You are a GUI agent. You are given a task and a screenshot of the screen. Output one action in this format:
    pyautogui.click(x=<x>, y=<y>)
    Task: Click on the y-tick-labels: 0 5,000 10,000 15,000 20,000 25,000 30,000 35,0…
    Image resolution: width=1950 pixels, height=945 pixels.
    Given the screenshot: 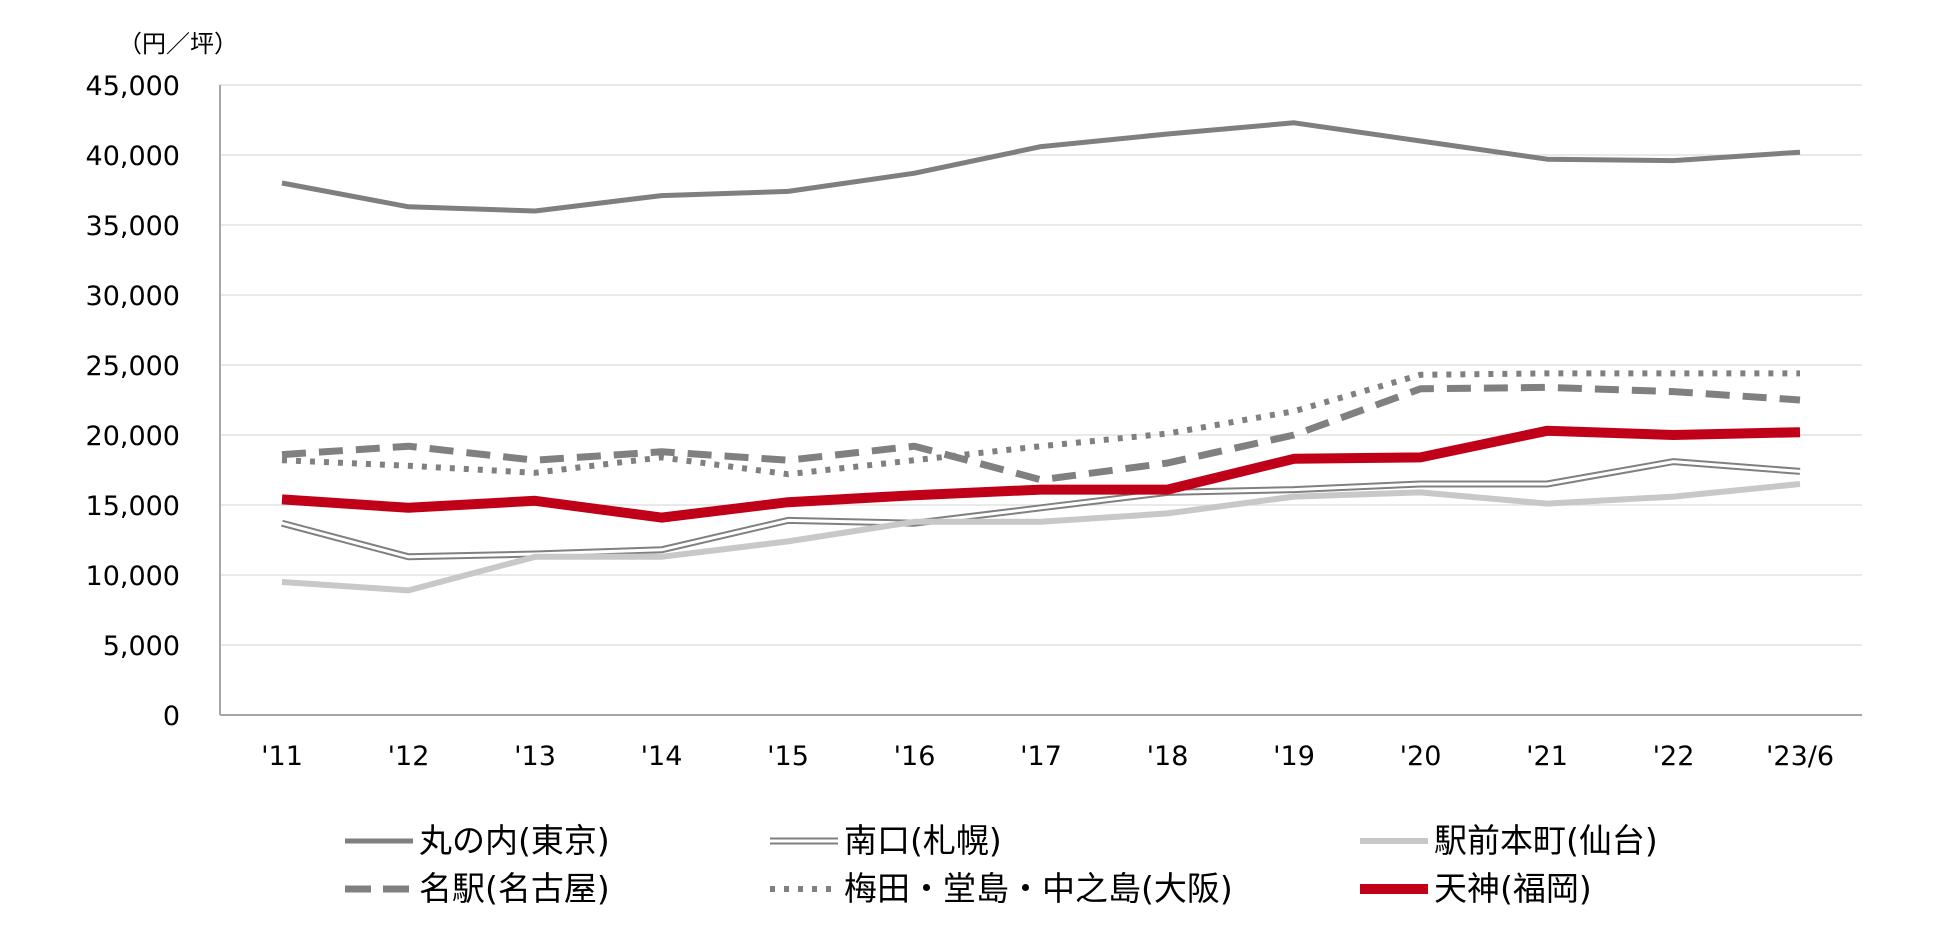 What is the action you would take?
    pyautogui.click(x=133, y=401)
    